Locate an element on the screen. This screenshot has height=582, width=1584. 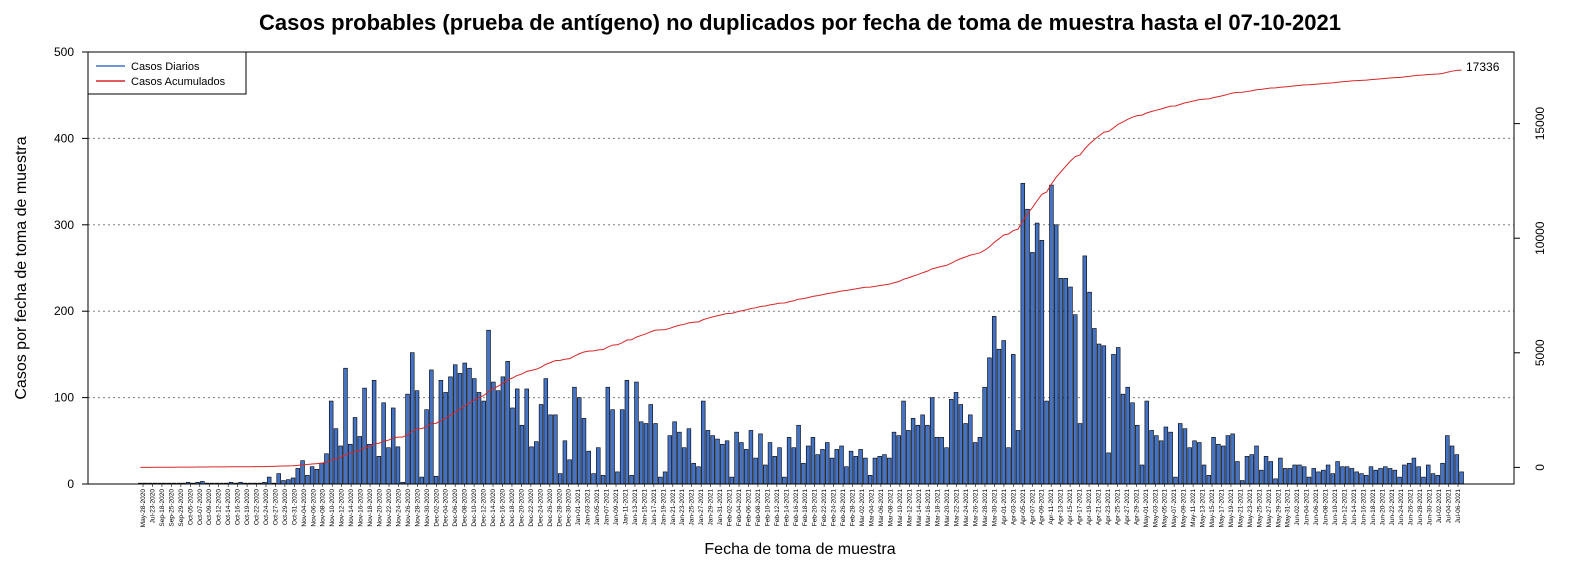
x-tick-label: May-11-2021 is located at coordinates (1193, 508).